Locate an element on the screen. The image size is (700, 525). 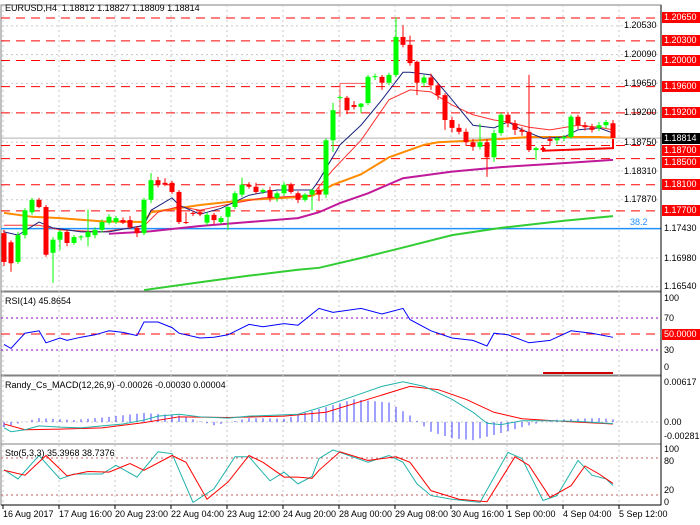
level-price-tag: 1.19200 is located at coordinates (681, 113).